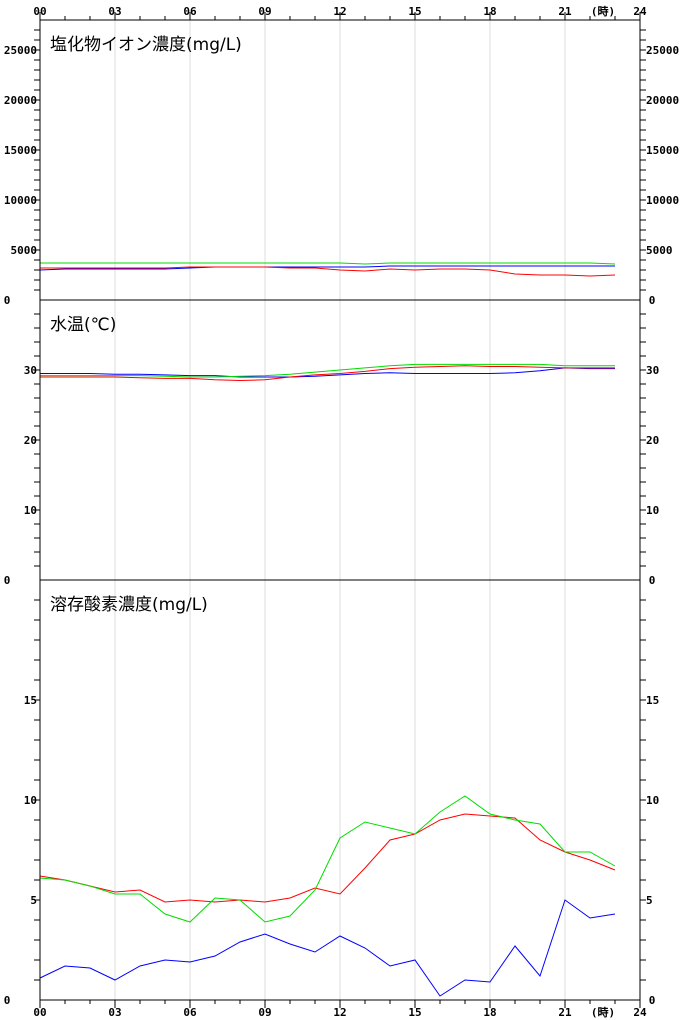 This screenshot has width=680, height=1020. Describe the element at coordinates (114, 11) in the screenshot. I see `x-tick-label-top: 03` at that location.